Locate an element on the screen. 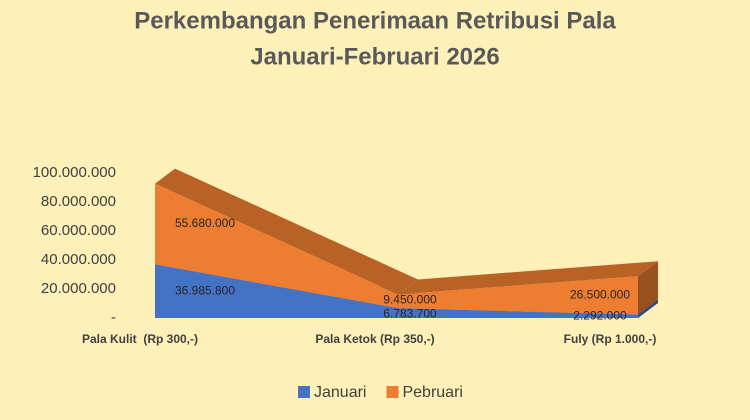 The height and width of the screenshot is (420, 750). x-tick-label: Pala Kulit (Rp 300,-) is located at coordinates (140, 339).